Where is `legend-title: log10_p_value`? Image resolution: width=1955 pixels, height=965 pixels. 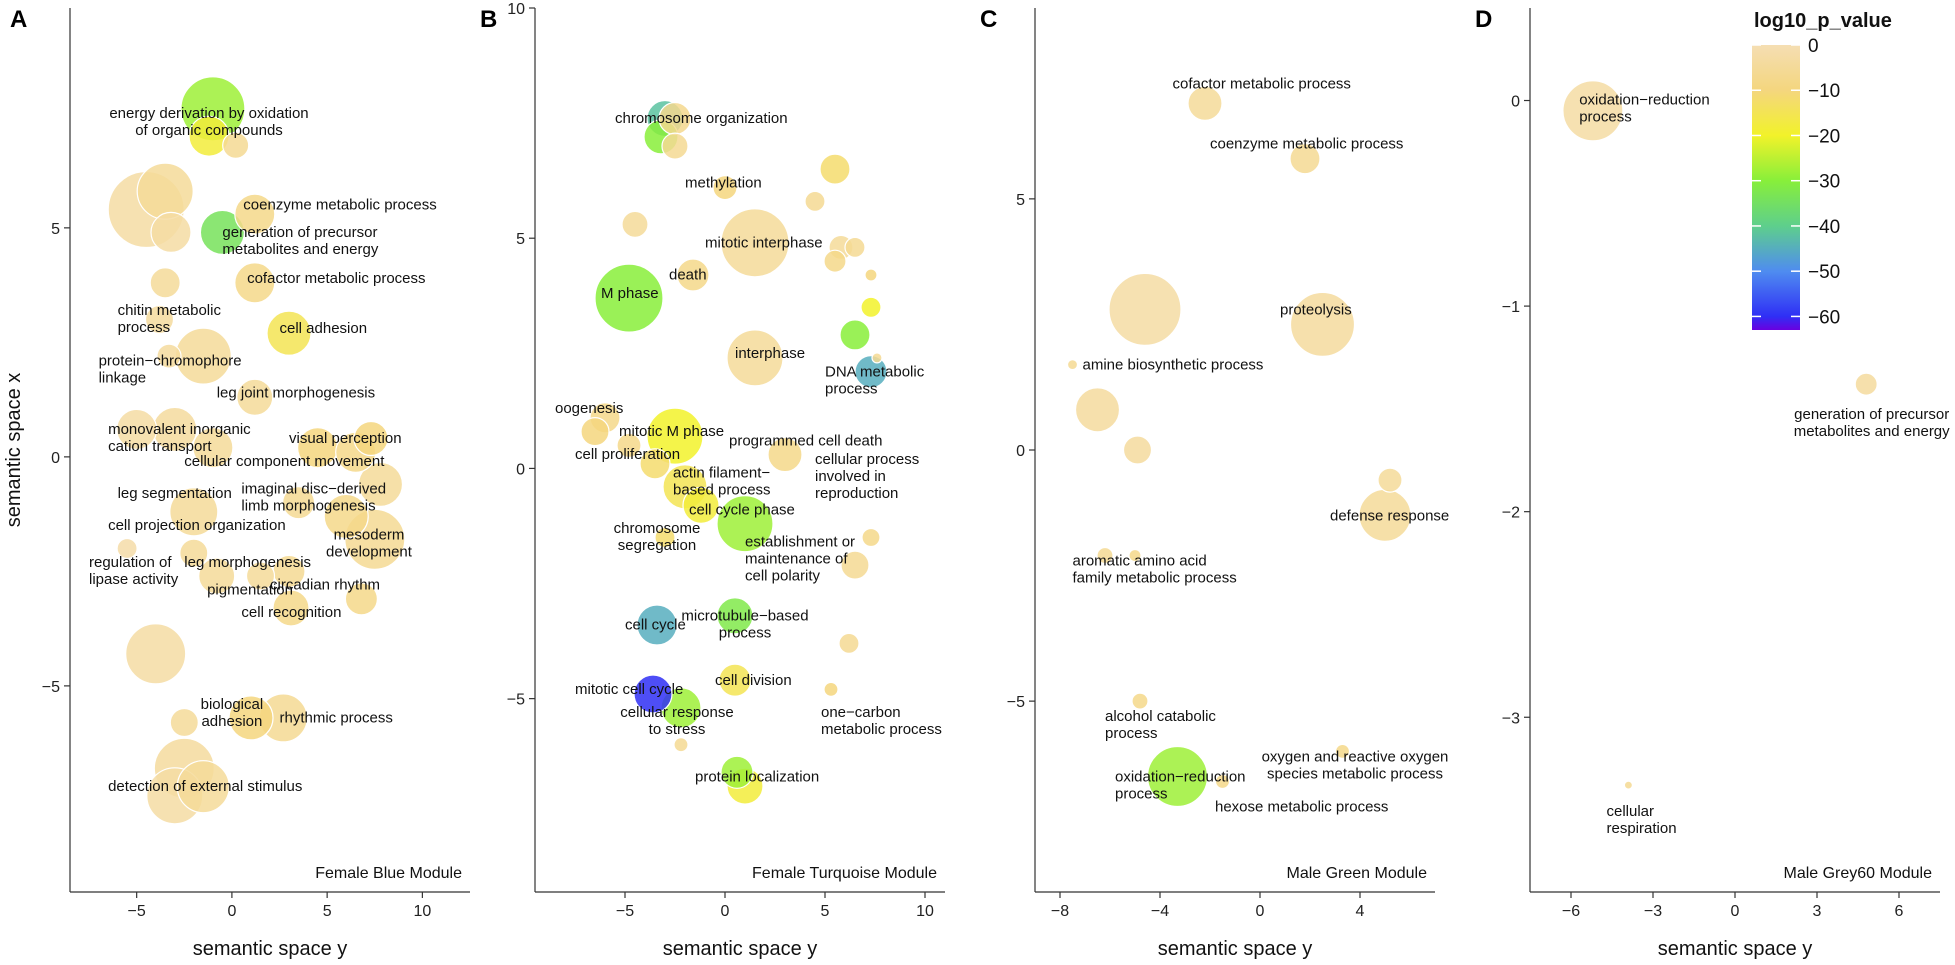
legend-title: log10_p_value is located at coordinates (1823, 21).